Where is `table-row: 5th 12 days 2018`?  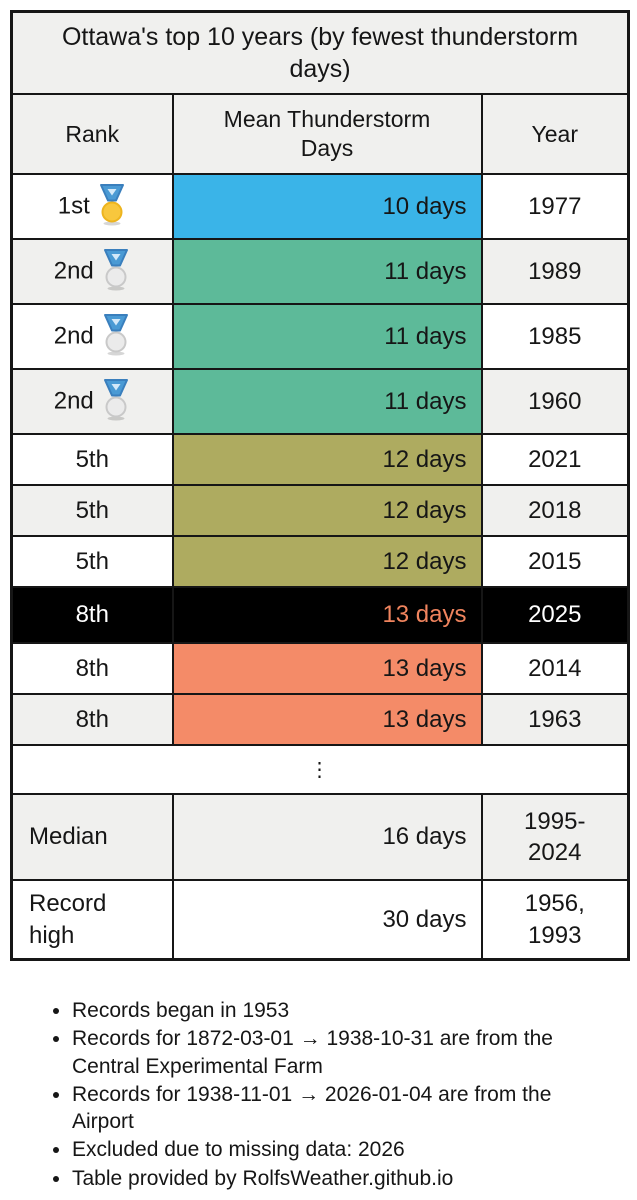 table-row: 5th 12 days 2018 is located at coordinates (320, 510).